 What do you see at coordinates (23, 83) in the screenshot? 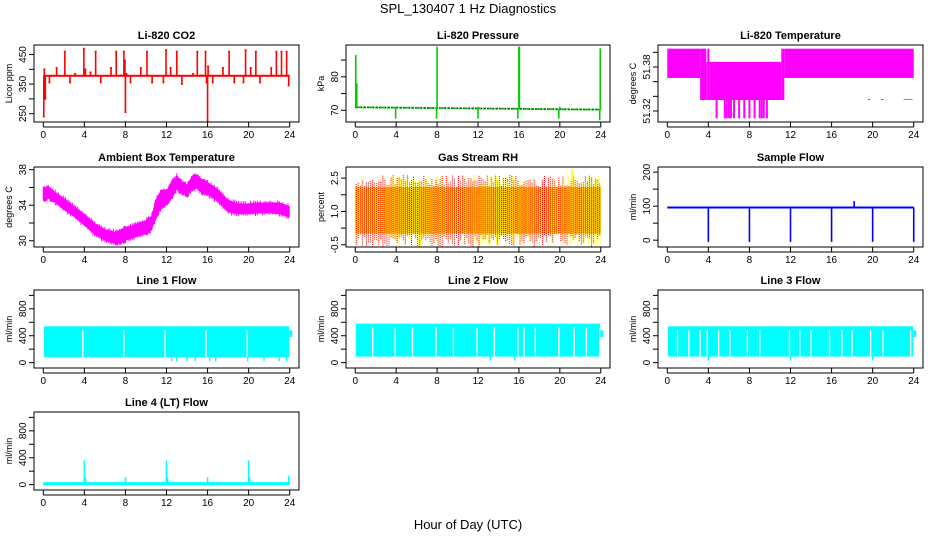
I see `y-tick-label: 350` at bounding box center [23, 83].